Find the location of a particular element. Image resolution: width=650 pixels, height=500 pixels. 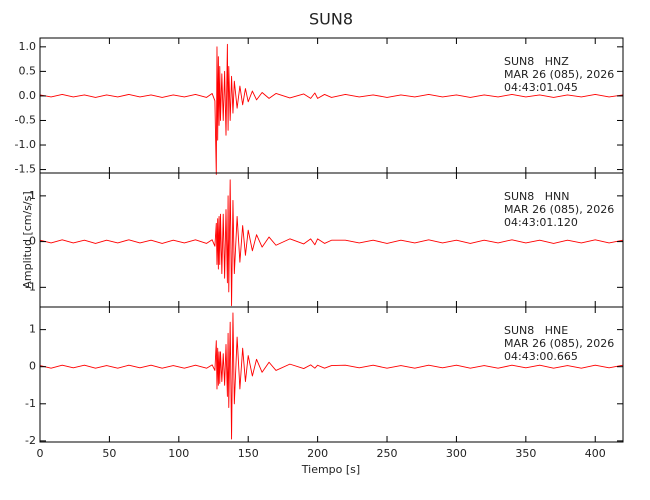

annotation: 04:43:01.120 is located at coordinates (541, 222).